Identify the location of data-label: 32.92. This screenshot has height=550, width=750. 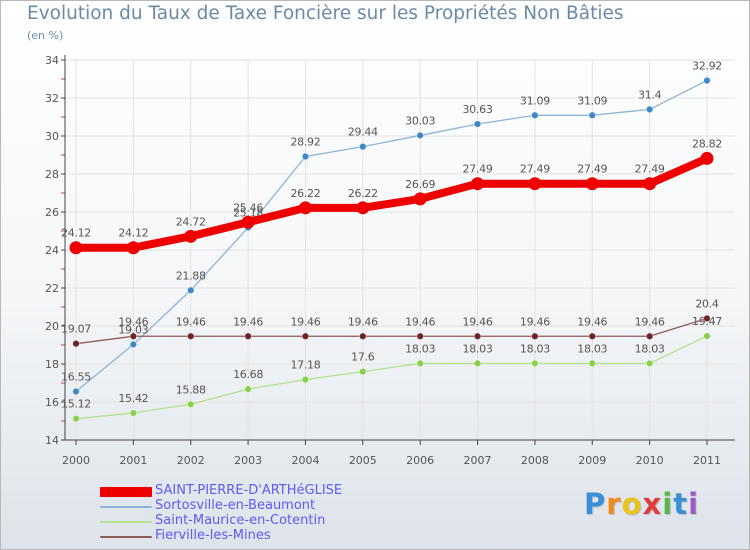
(707, 66).